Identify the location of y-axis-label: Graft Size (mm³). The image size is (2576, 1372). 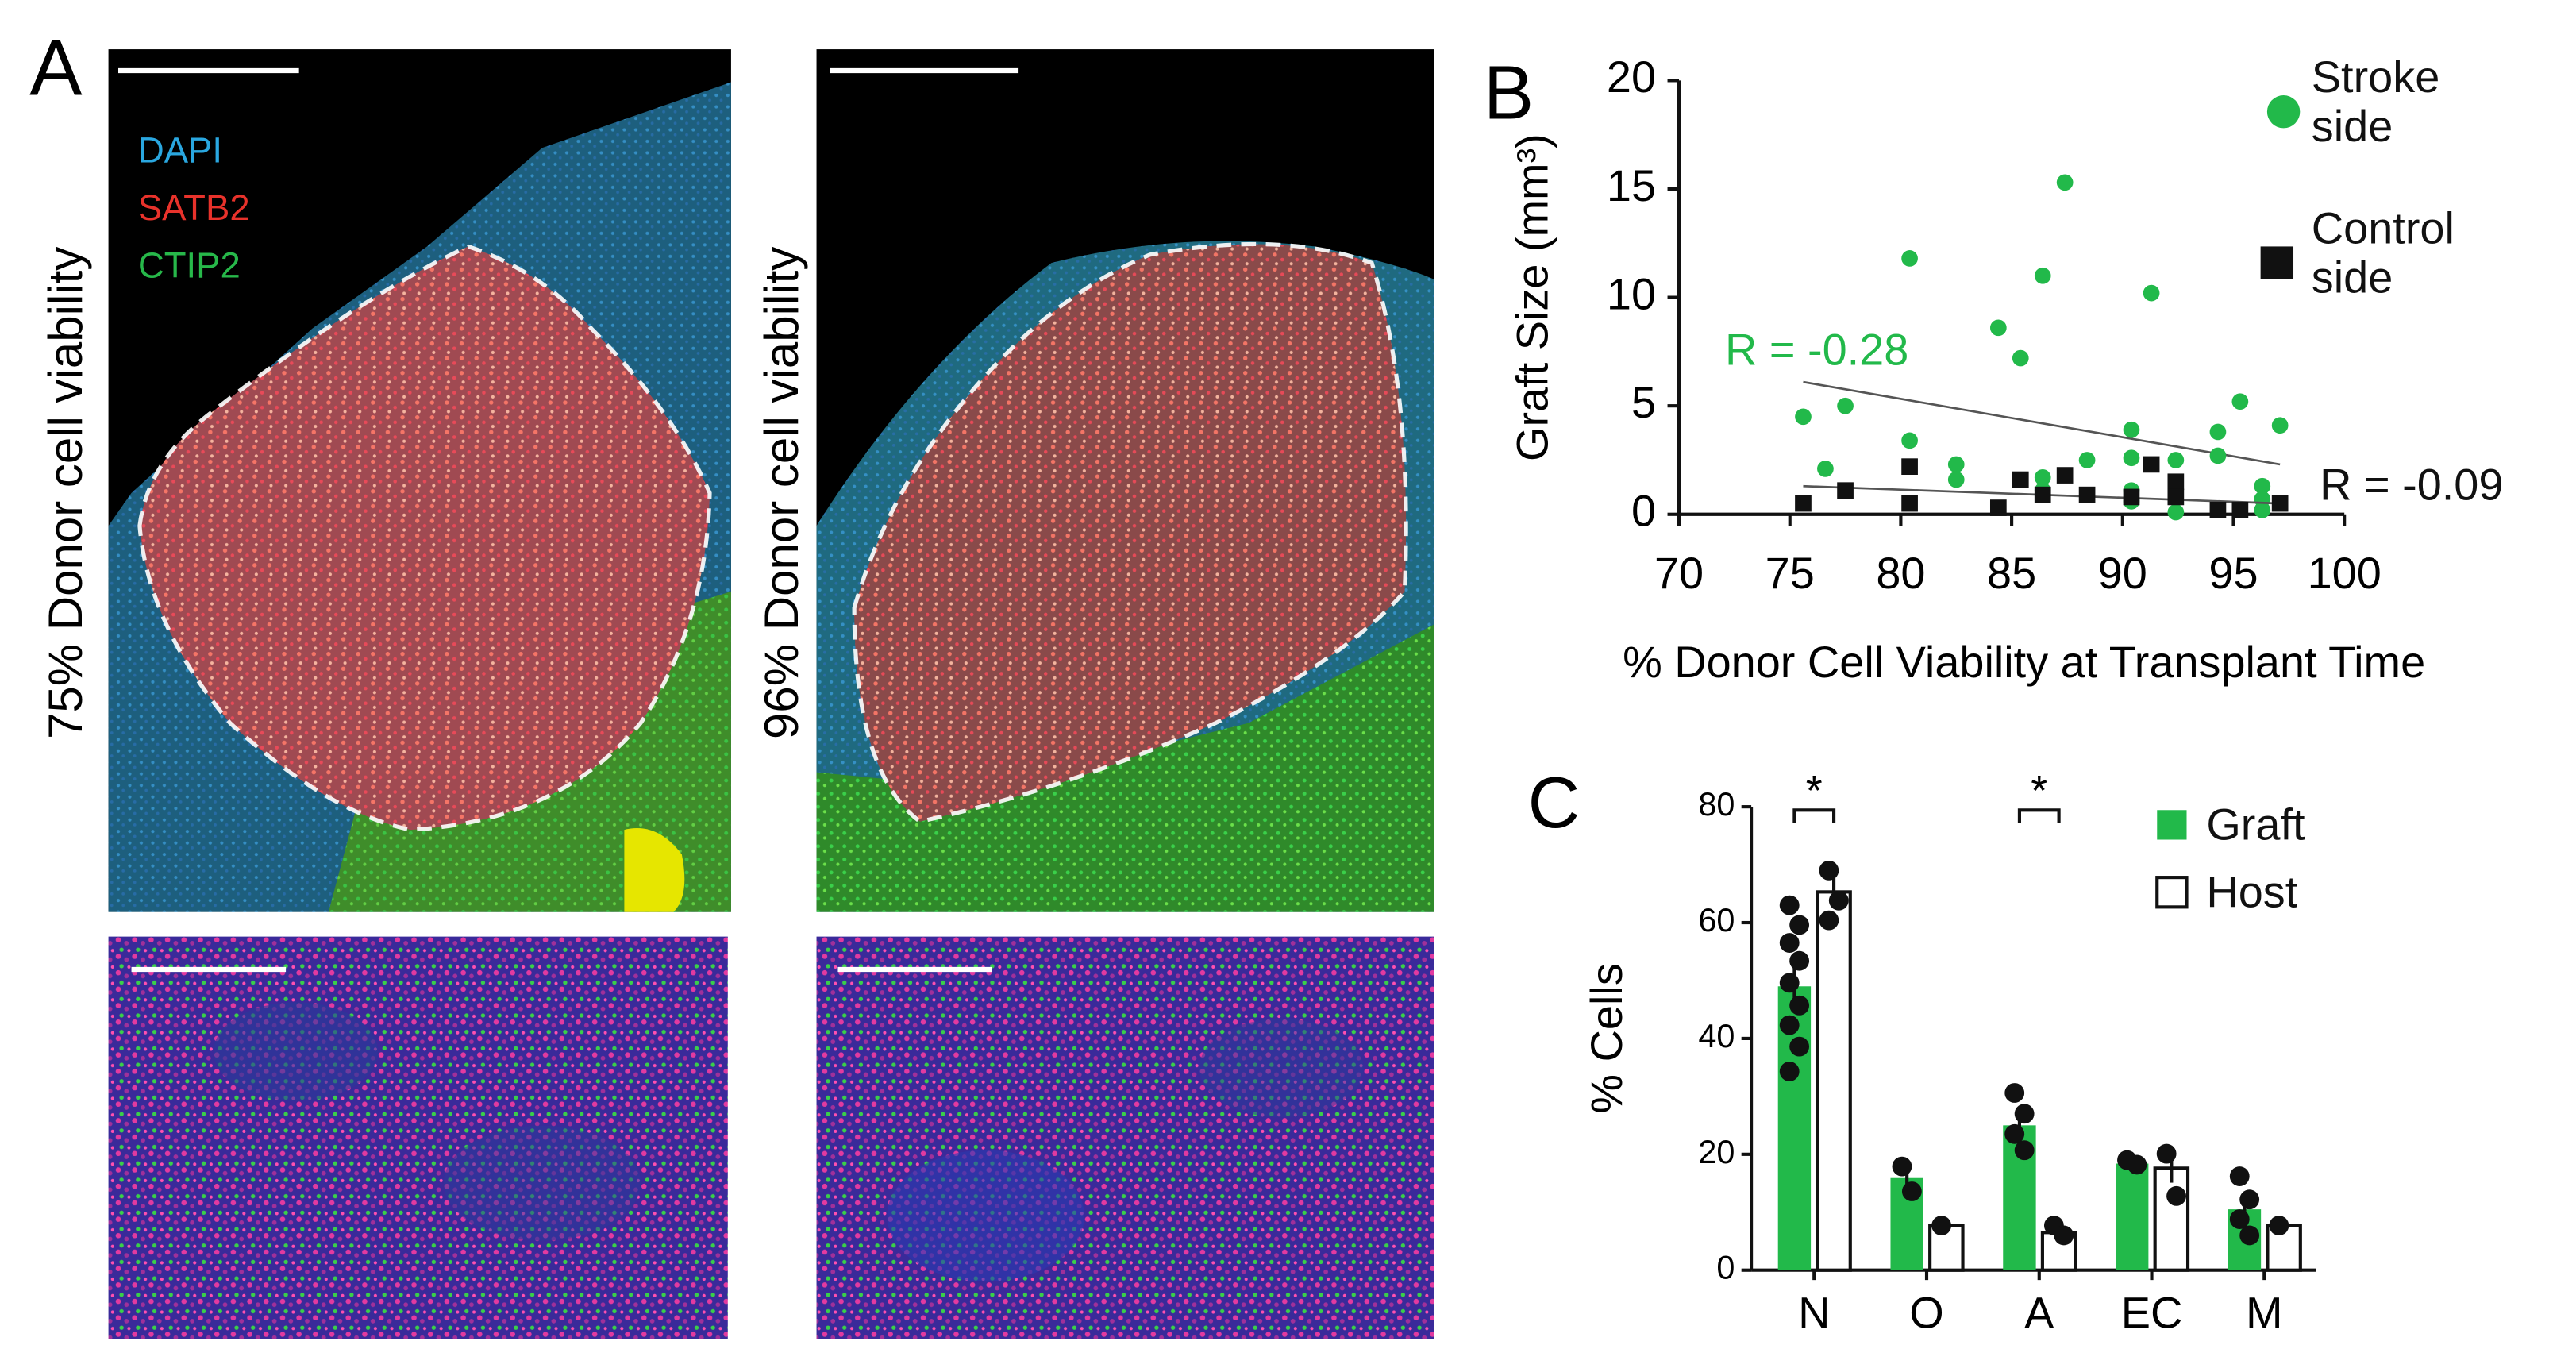
(1532, 297).